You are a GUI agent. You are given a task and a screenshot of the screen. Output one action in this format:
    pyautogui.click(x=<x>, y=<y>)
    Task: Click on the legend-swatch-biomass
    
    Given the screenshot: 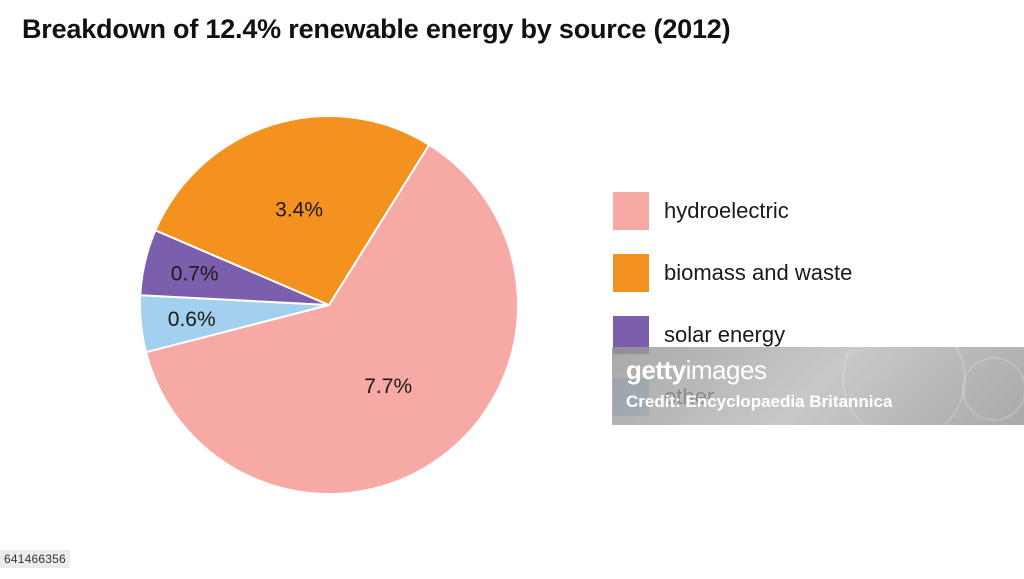 What is the action you would take?
    pyautogui.click(x=631, y=273)
    